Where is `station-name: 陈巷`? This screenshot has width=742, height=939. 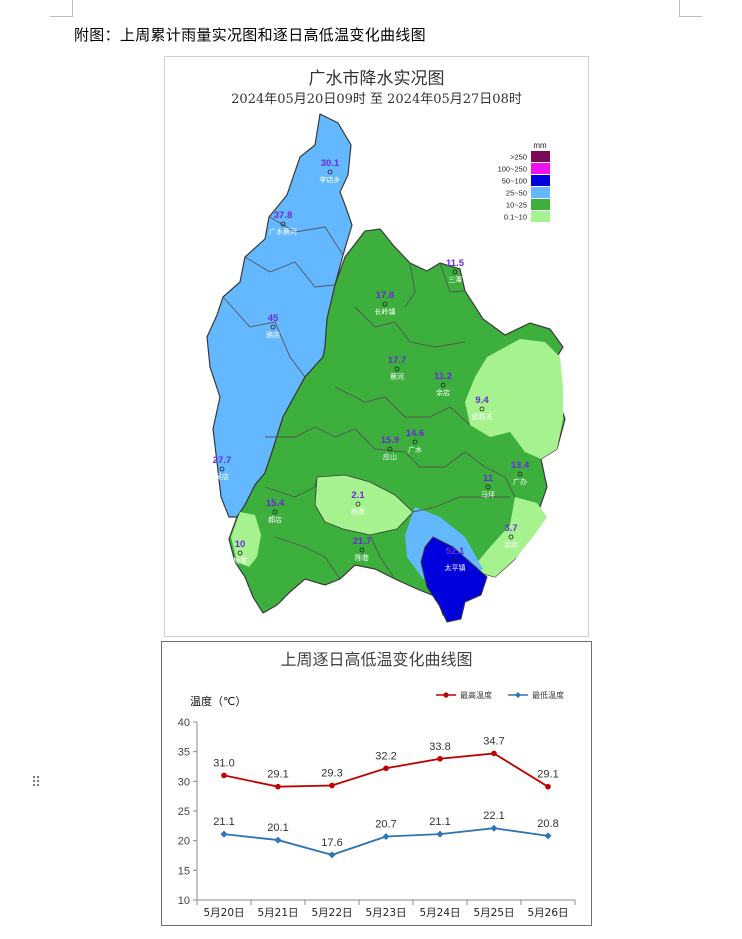
station-name: 陈巷 is located at coordinates (362, 557).